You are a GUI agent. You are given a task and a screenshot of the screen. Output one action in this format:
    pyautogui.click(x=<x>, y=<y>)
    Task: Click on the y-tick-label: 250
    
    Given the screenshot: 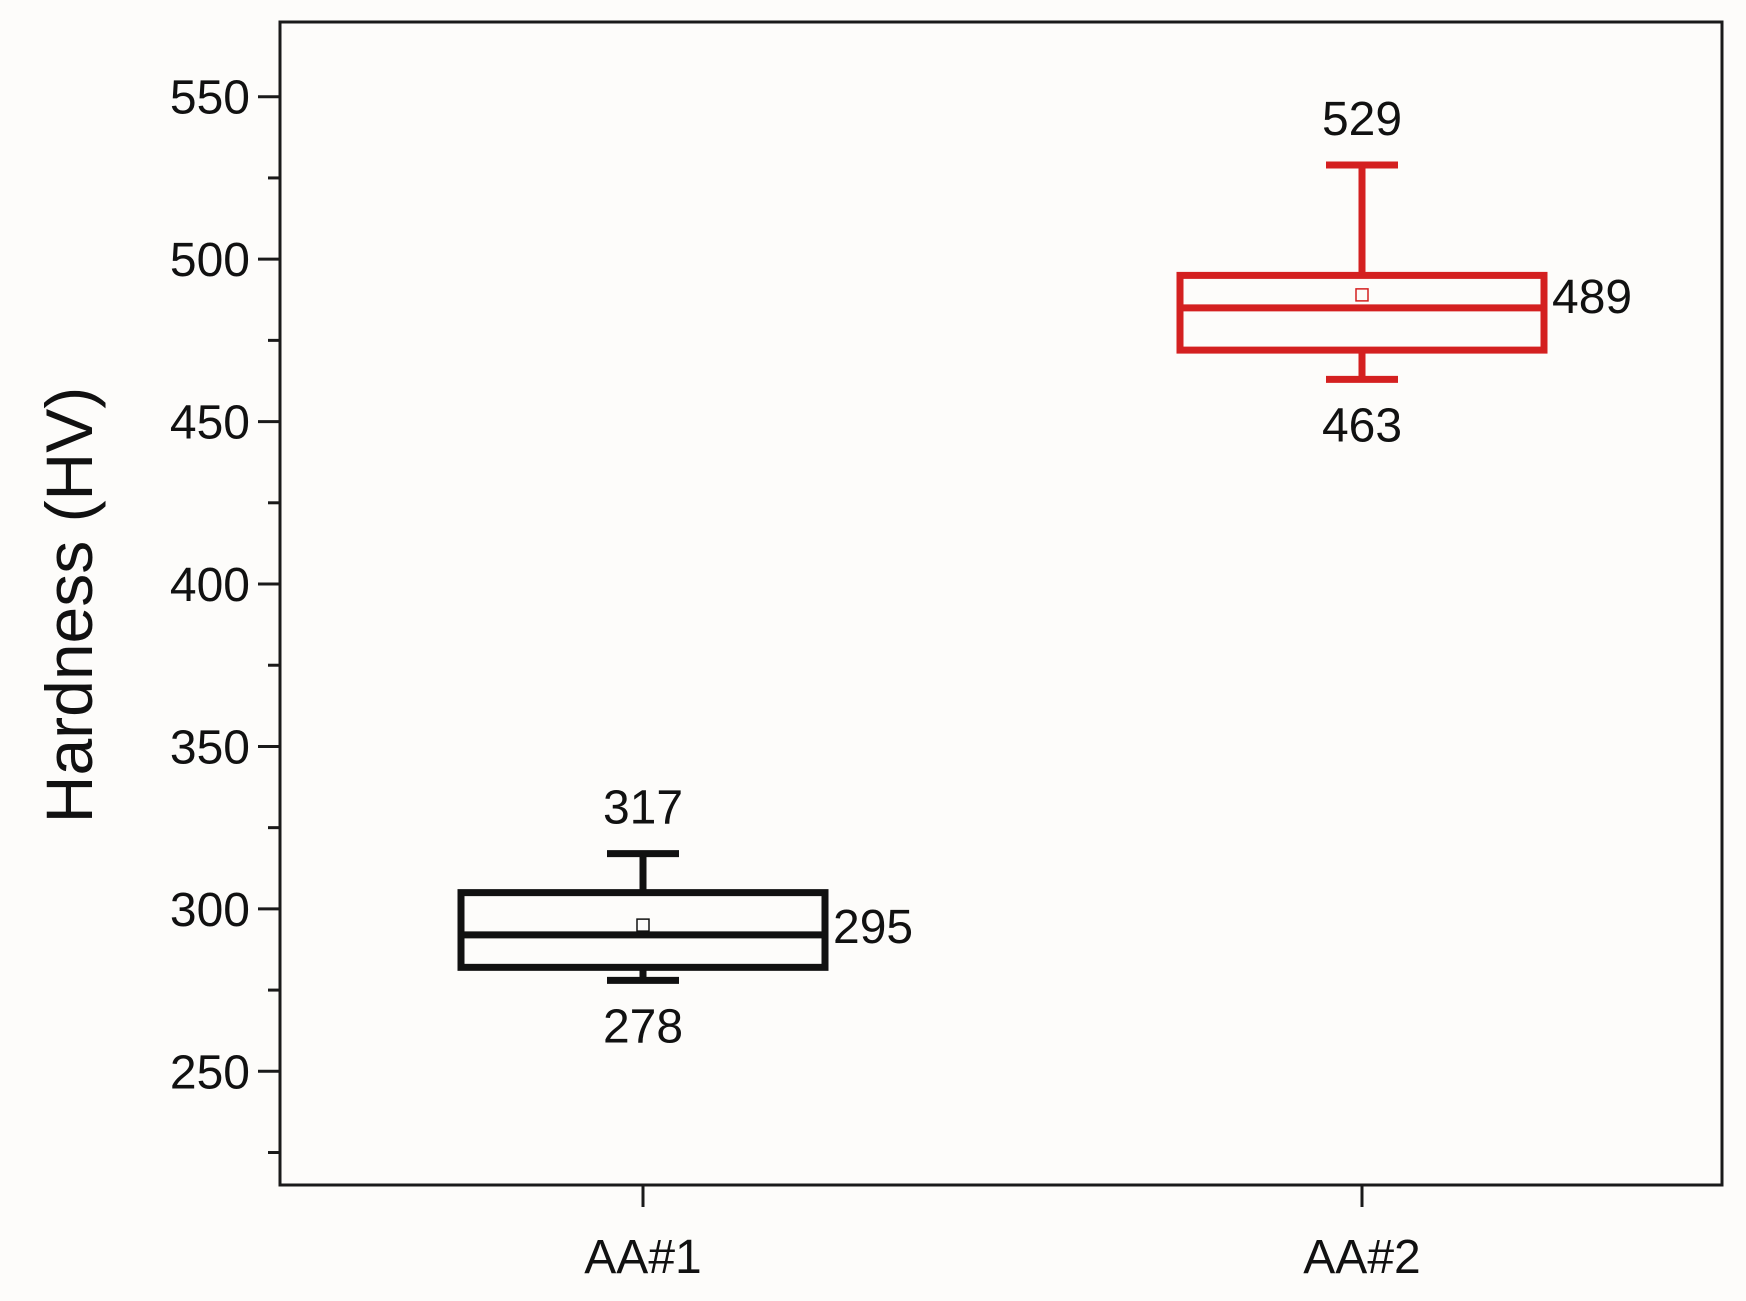 What is the action you would take?
    pyautogui.click(x=210, y=1072)
    